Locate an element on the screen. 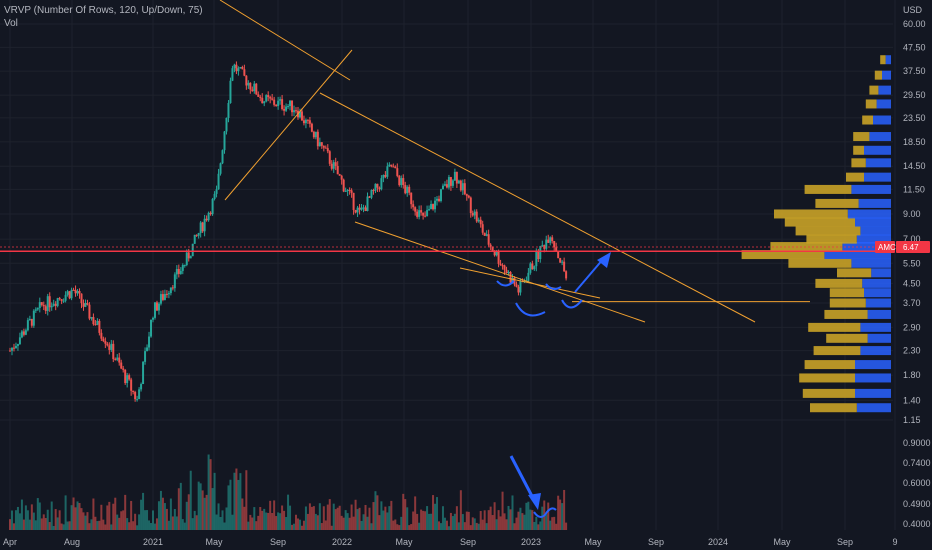 This screenshot has width=932, height=550. annotation-stroke is located at coordinates (505, 283).